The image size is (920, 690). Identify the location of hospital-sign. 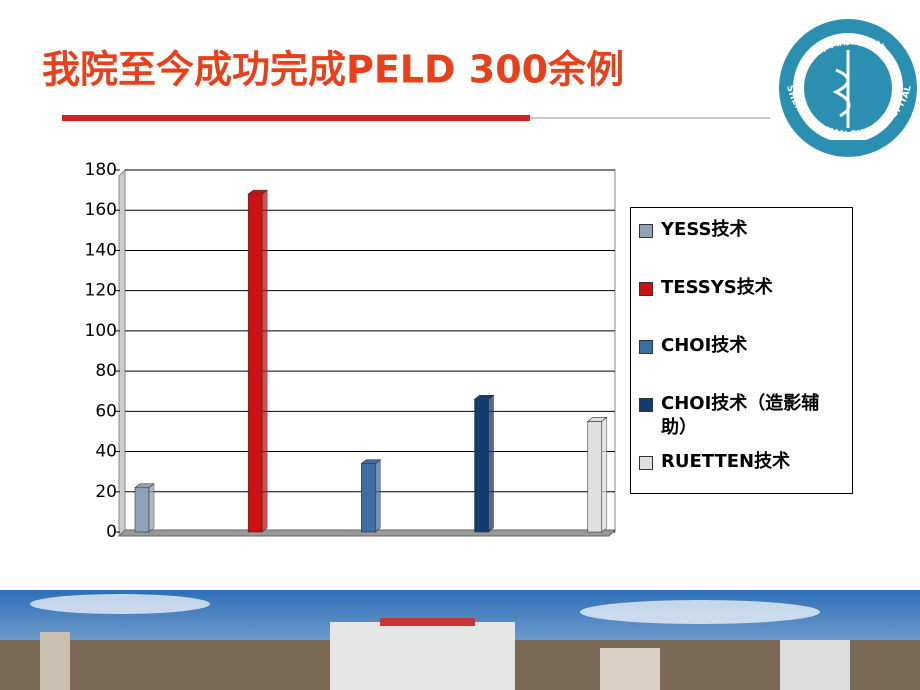
(427, 622).